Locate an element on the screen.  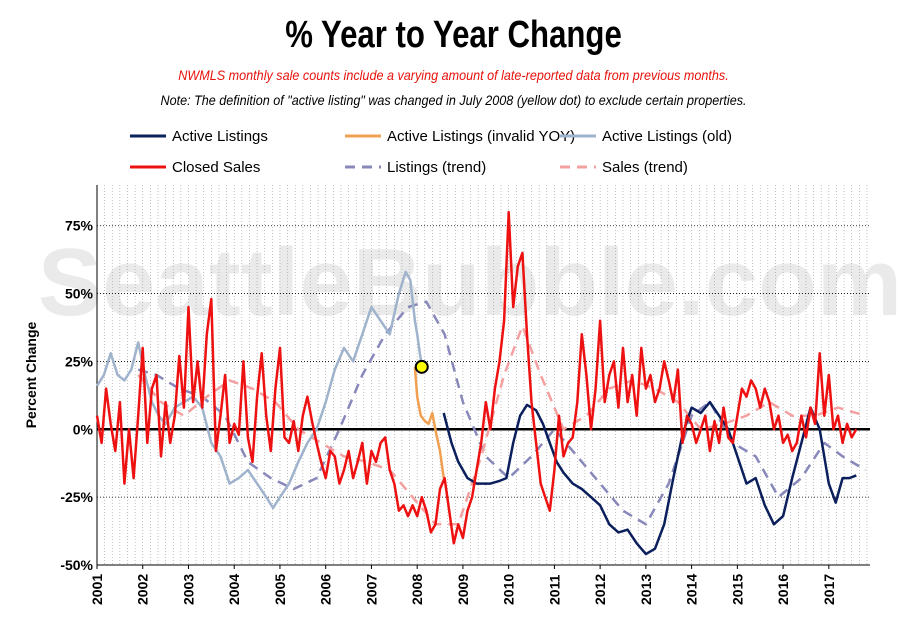
series-line-active-listings-invalid-yoy- is located at coordinates (429, 422).